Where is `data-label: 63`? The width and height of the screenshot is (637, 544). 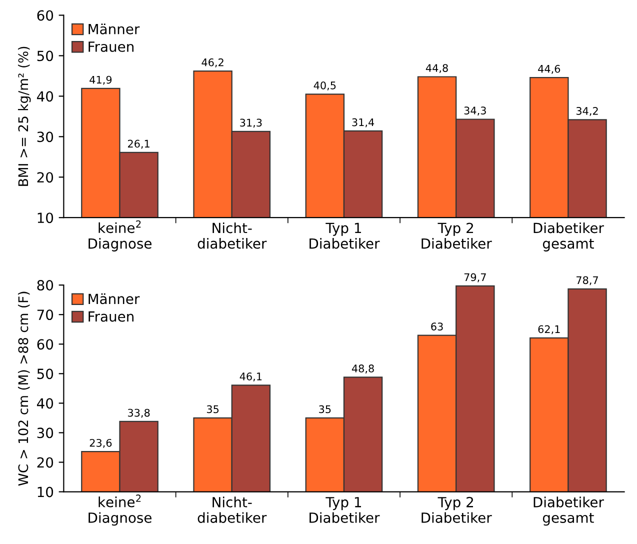 data-label: 63 is located at coordinates (437, 326).